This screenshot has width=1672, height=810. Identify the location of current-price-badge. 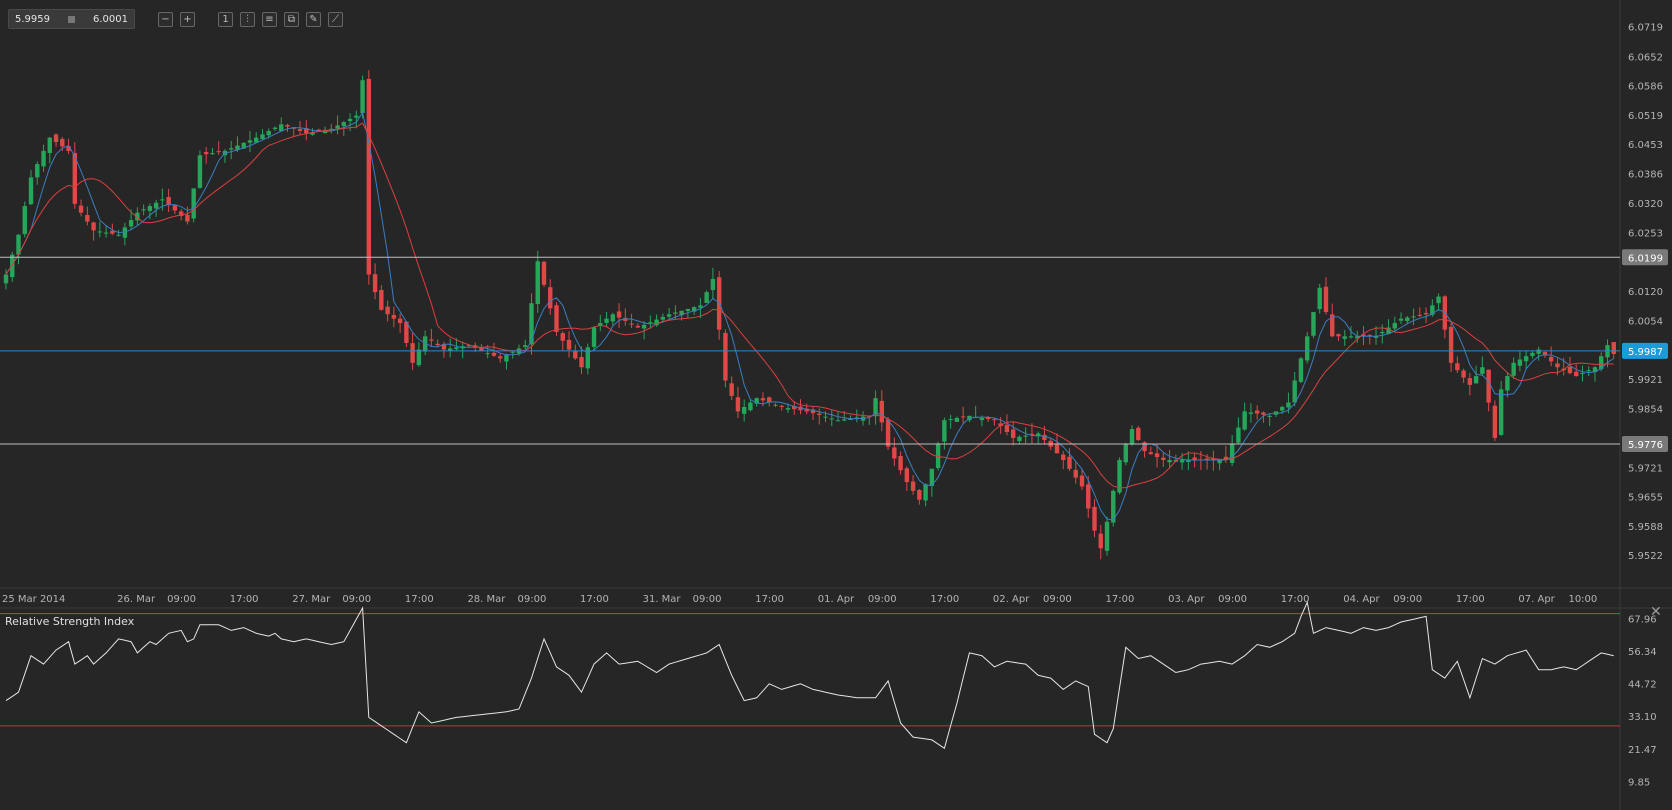
(1645, 350).